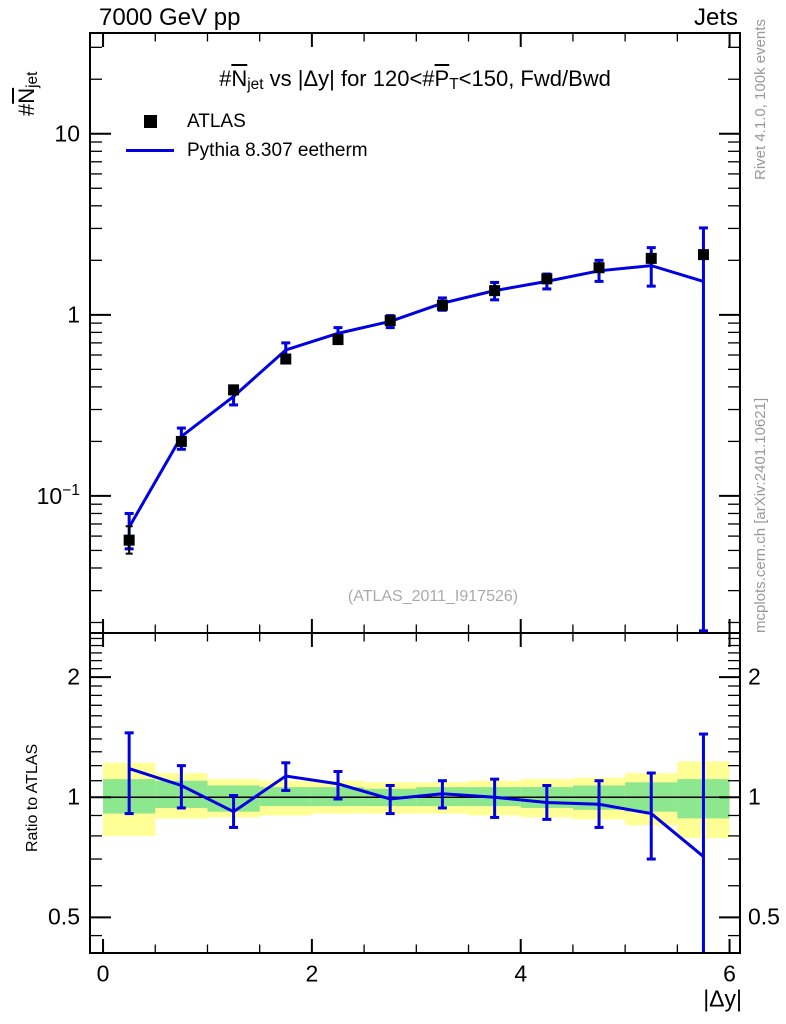 This screenshot has width=786, height=1024. Describe the element at coordinates (722, 998) in the screenshot. I see `x-axis-label: |Δy|` at that location.